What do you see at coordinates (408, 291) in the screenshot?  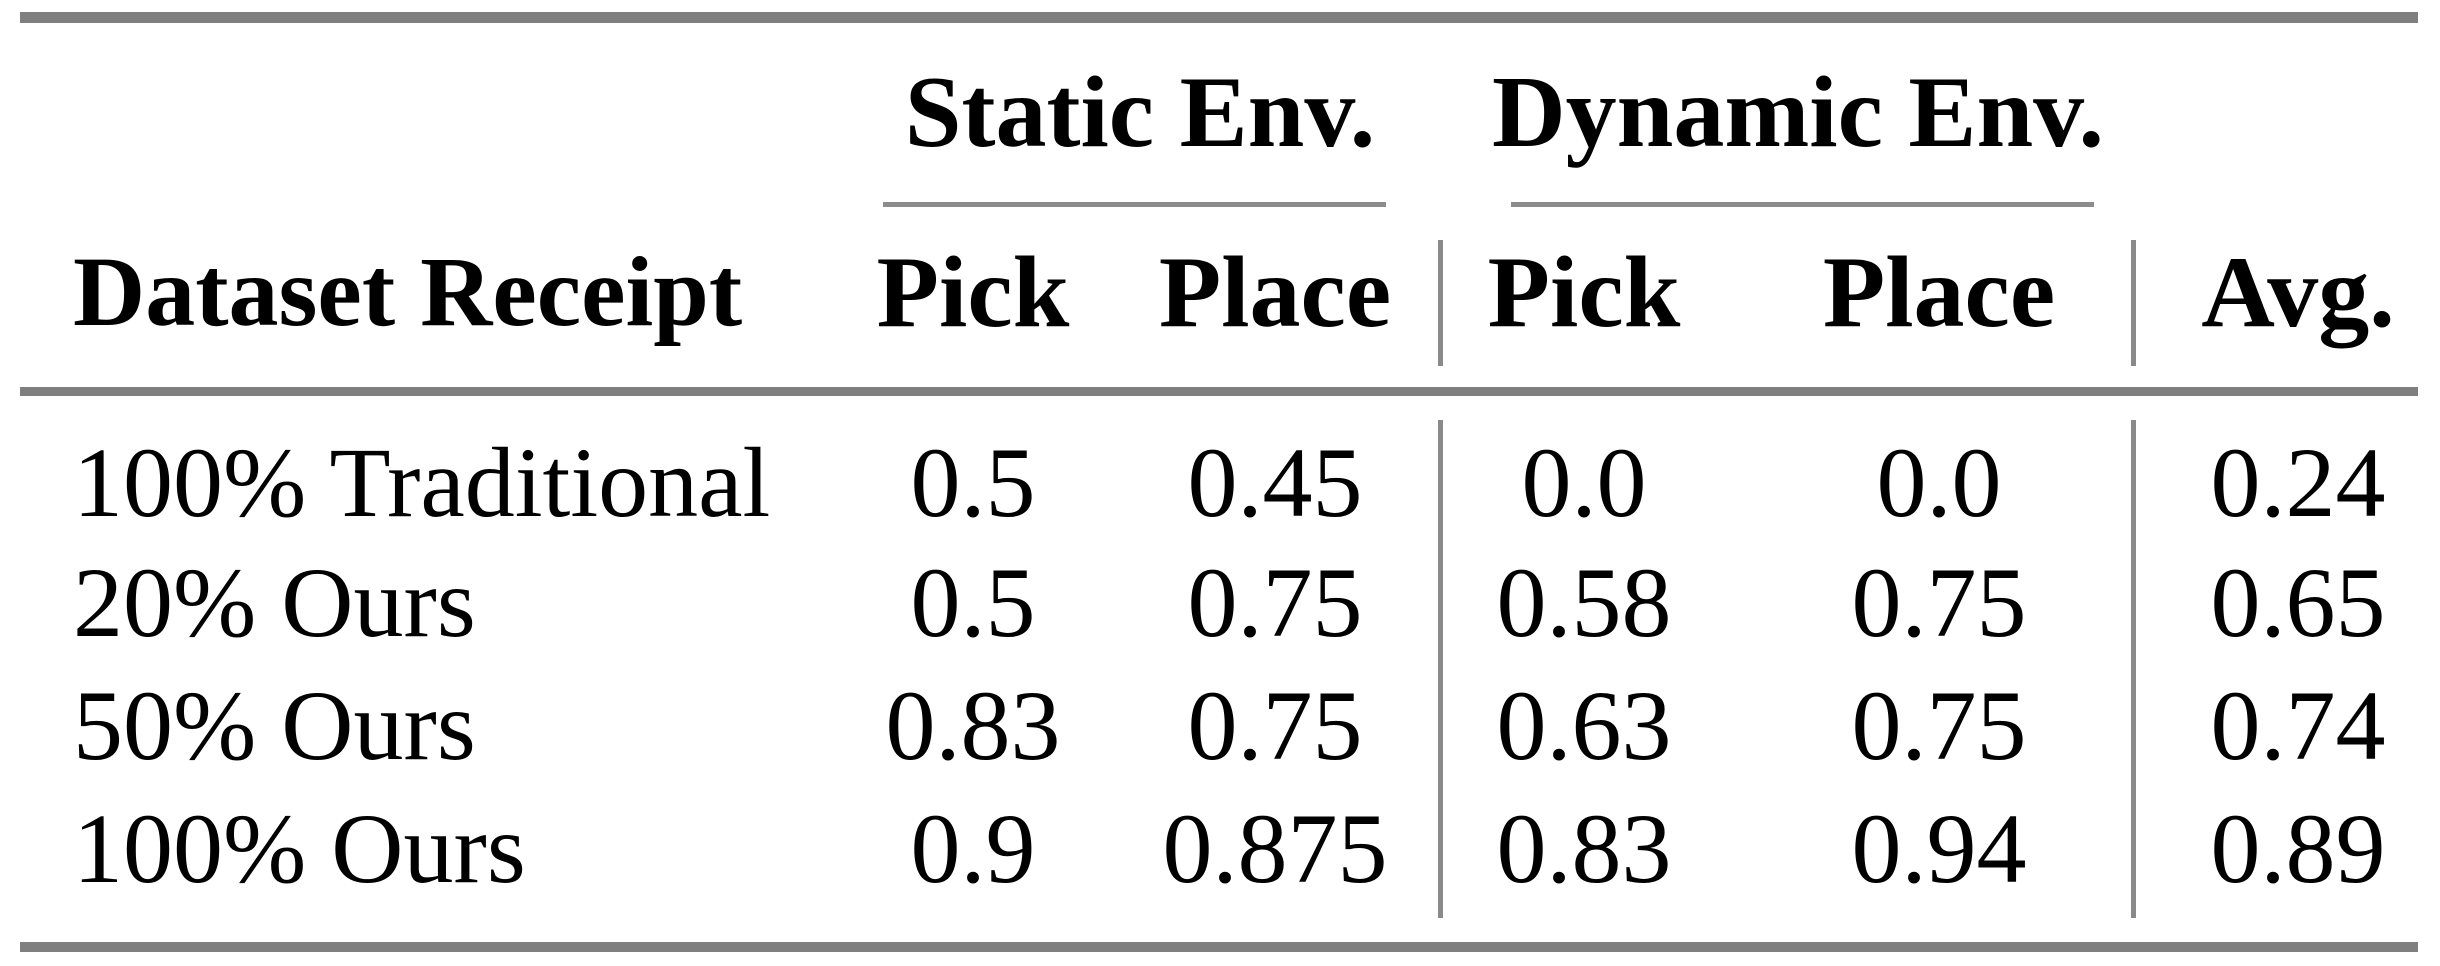 I see `column-header-dataset-receipt: Dataset Receipt` at bounding box center [408, 291].